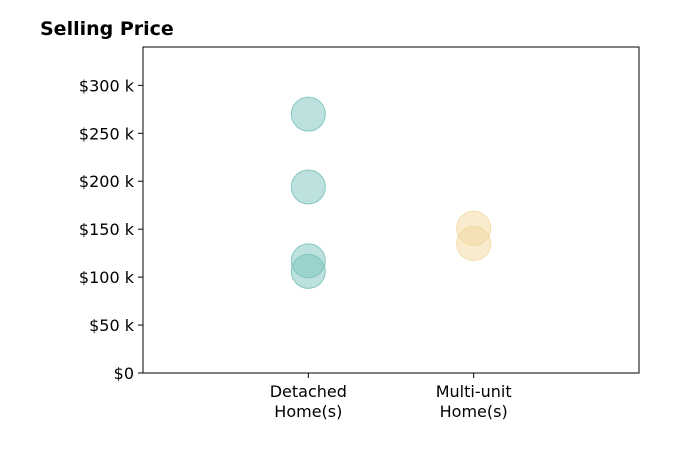 This screenshot has width=679, height=462. Describe the element at coordinates (391, 192) in the screenshot. I see `points-layer` at that location.